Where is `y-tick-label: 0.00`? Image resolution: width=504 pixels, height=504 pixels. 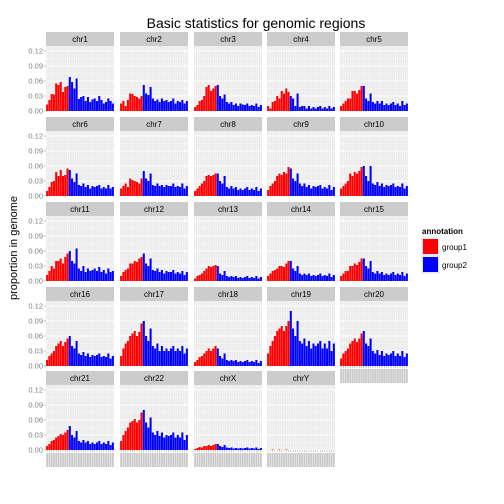
y-tick-label: 0.00 is located at coordinates (35, 281).